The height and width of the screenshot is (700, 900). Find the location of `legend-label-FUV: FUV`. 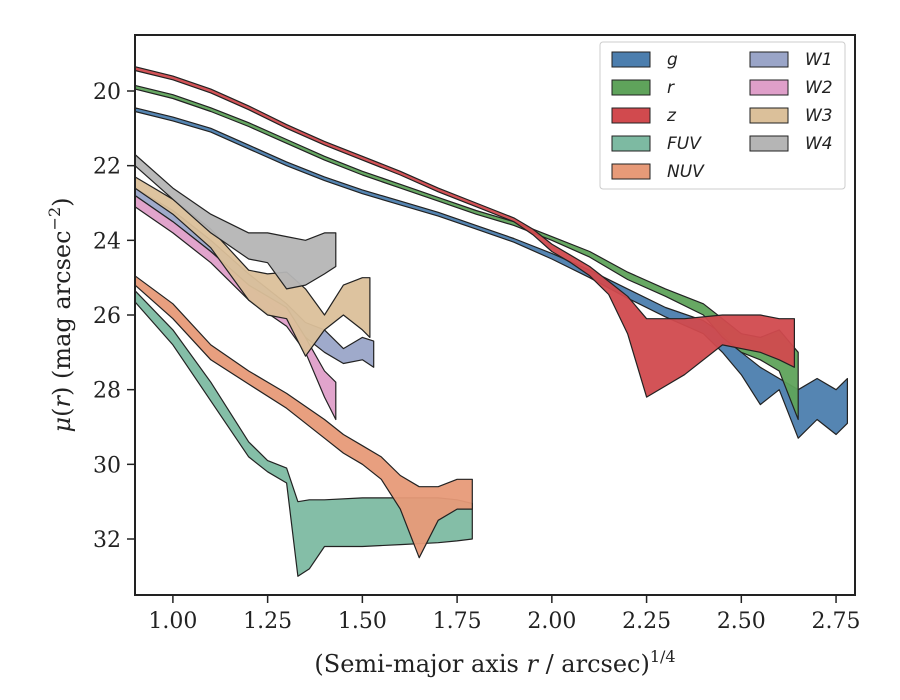

legend-label-FUV: FUV is located at coordinates (684, 144).